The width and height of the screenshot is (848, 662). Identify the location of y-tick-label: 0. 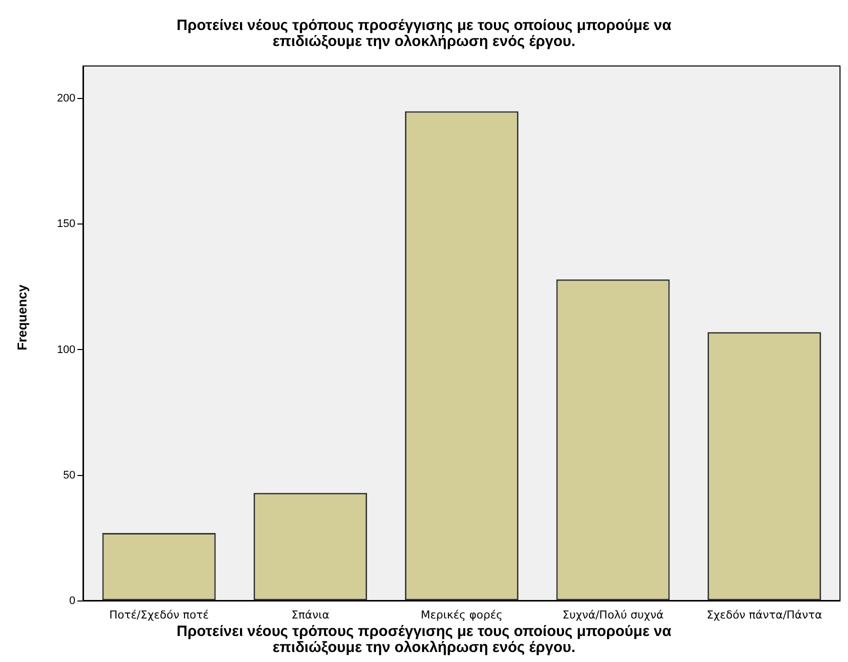
(72, 600).